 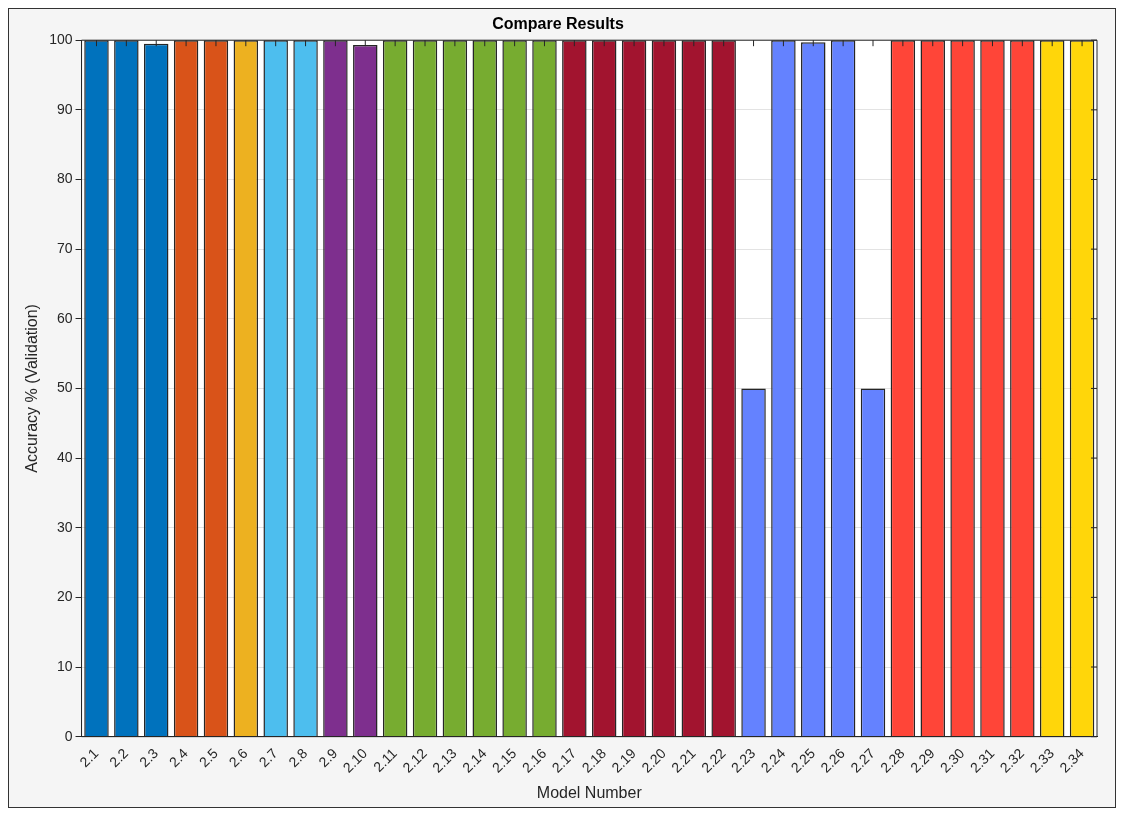 I want to click on y-tick-label: 10, so click(x=64, y=665).